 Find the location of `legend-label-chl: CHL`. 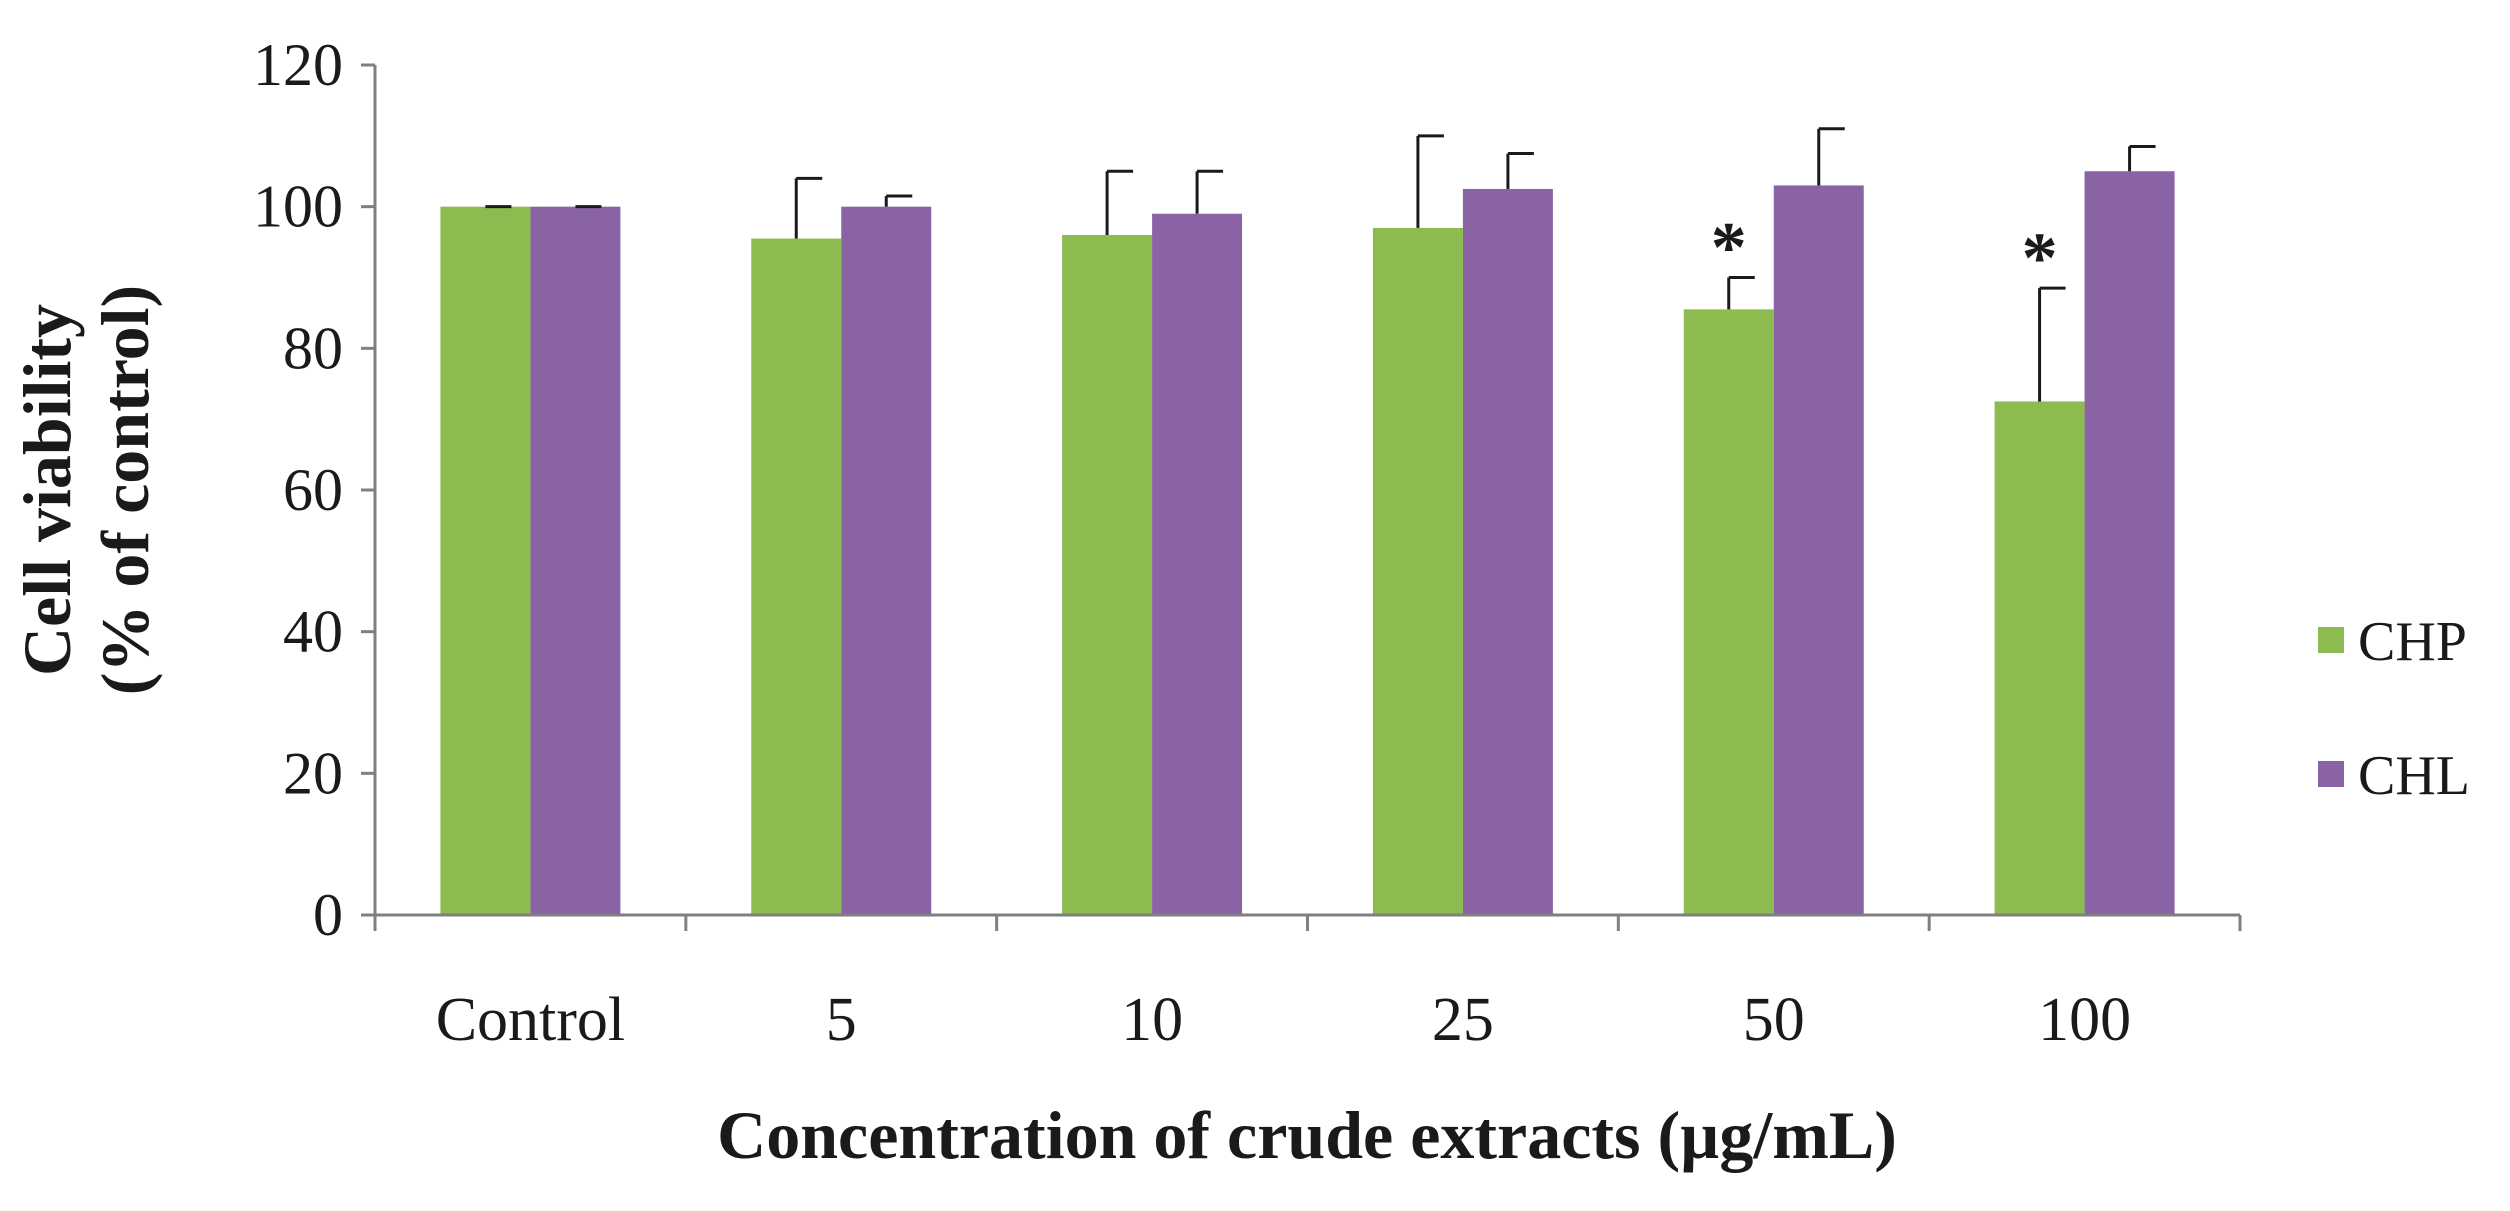

legend-label-chl: CHL is located at coordinates (2414, 776).